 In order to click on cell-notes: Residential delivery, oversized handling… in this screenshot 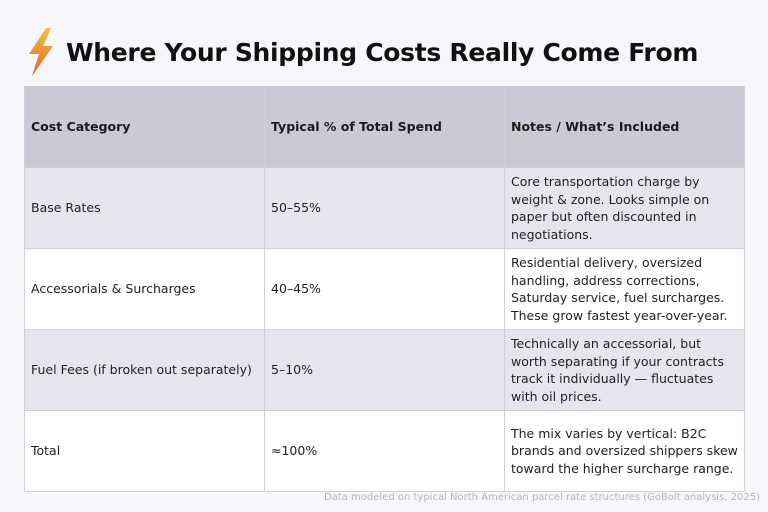, I will do `click(624, 289)`.